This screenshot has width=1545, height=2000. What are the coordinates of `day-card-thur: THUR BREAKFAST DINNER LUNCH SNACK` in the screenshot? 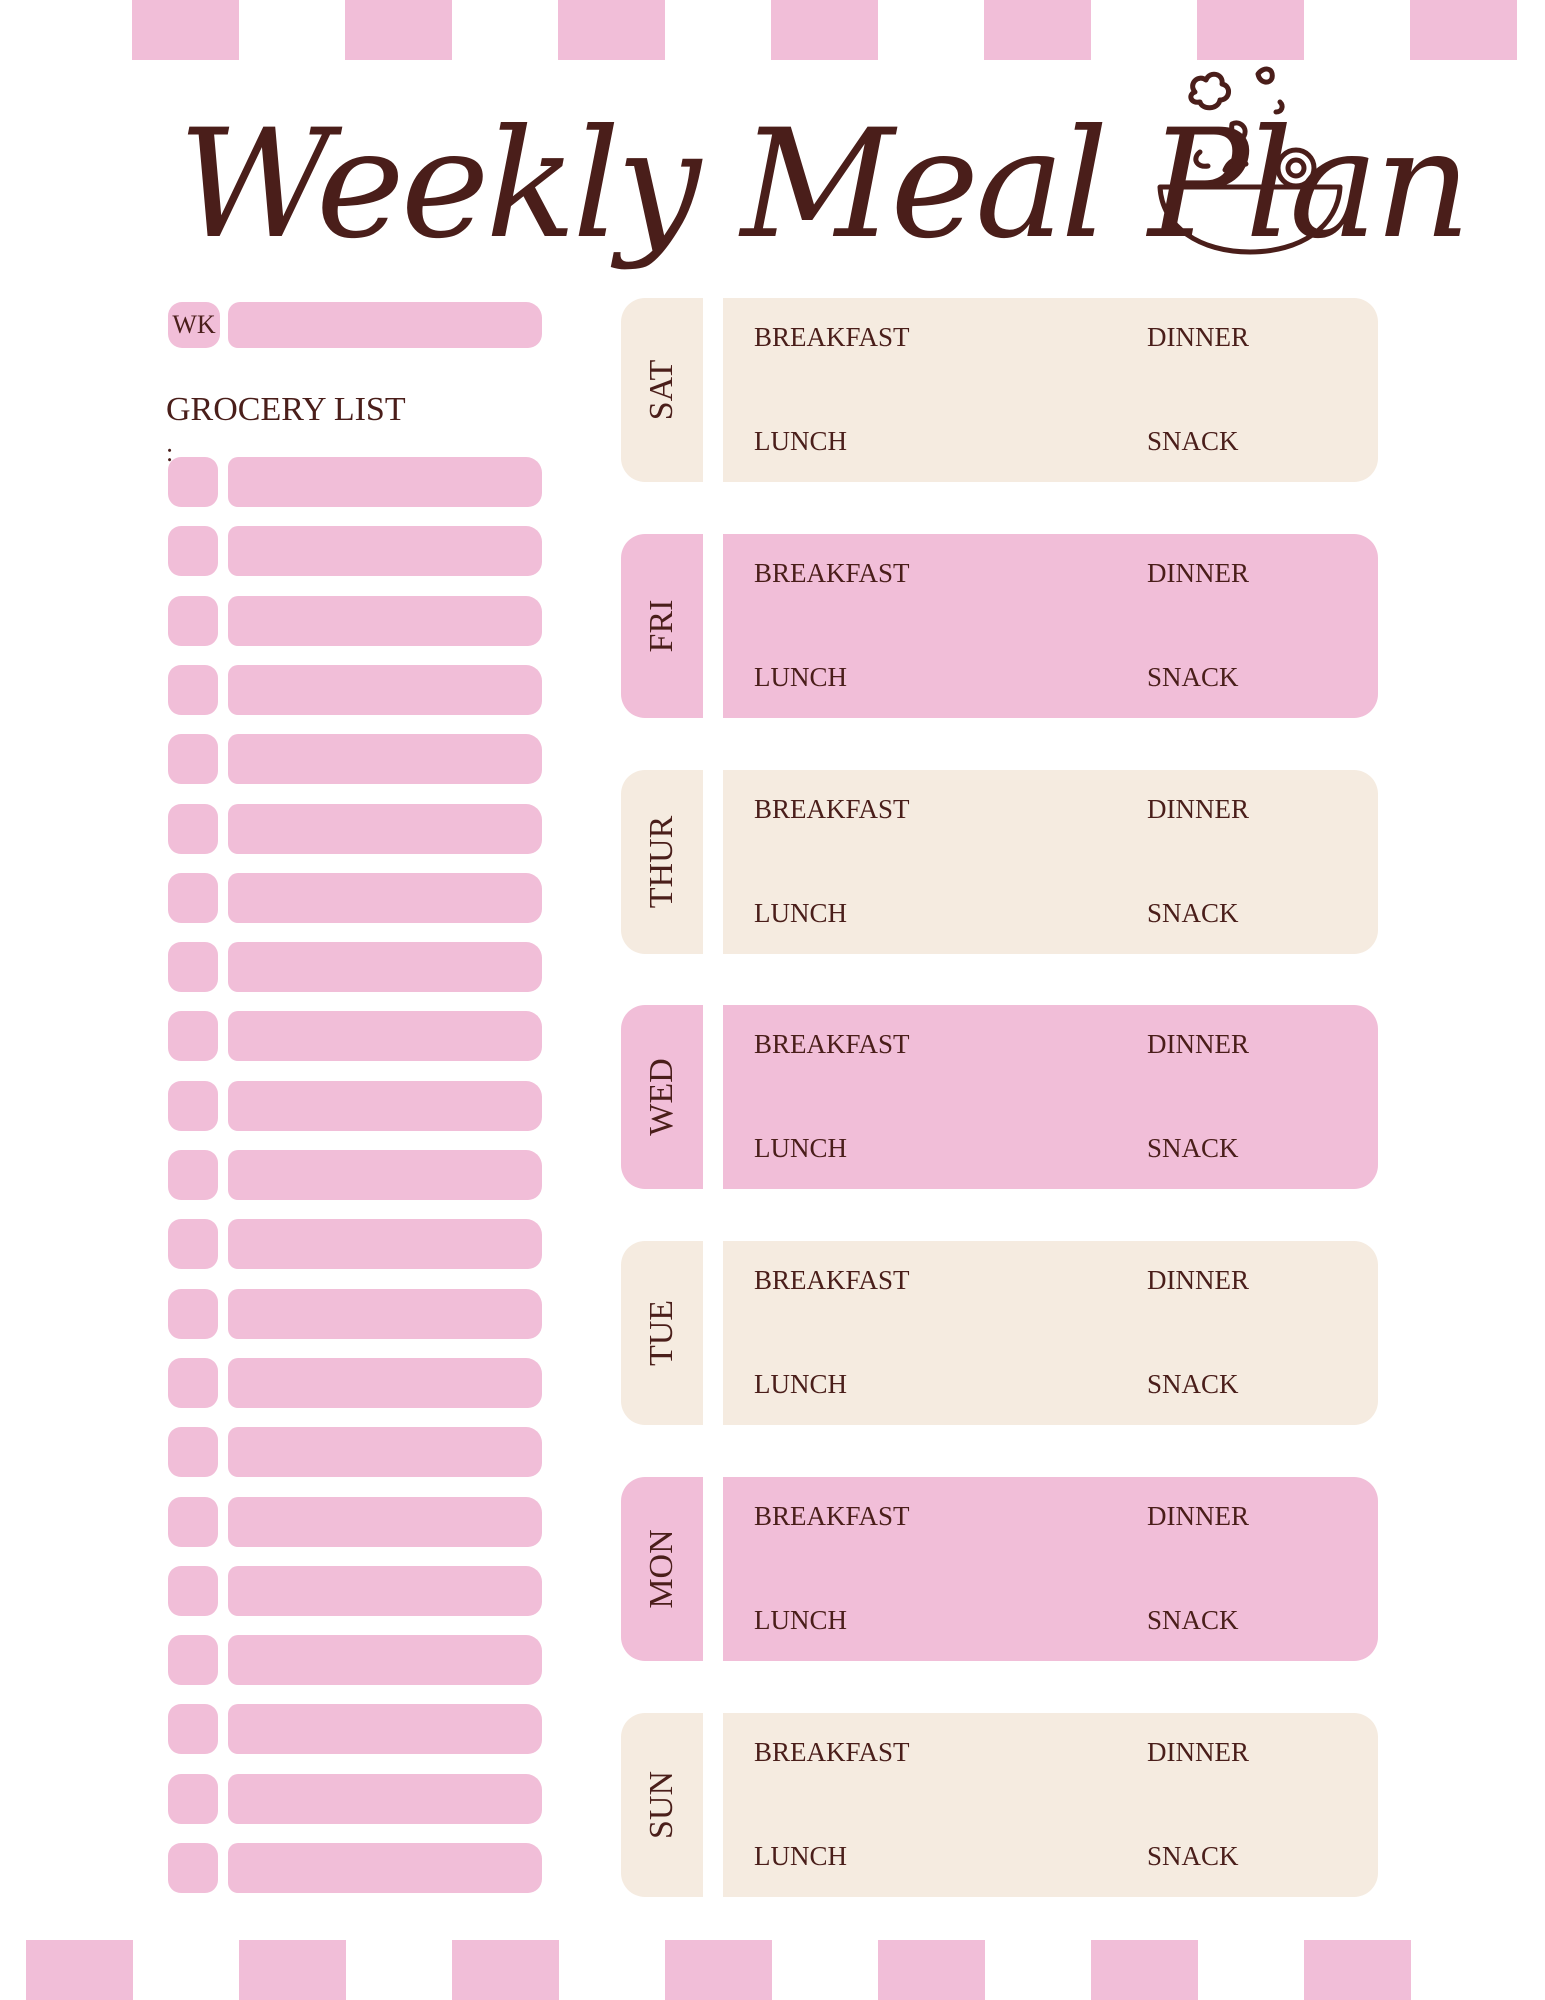 It's located at (999, 862).